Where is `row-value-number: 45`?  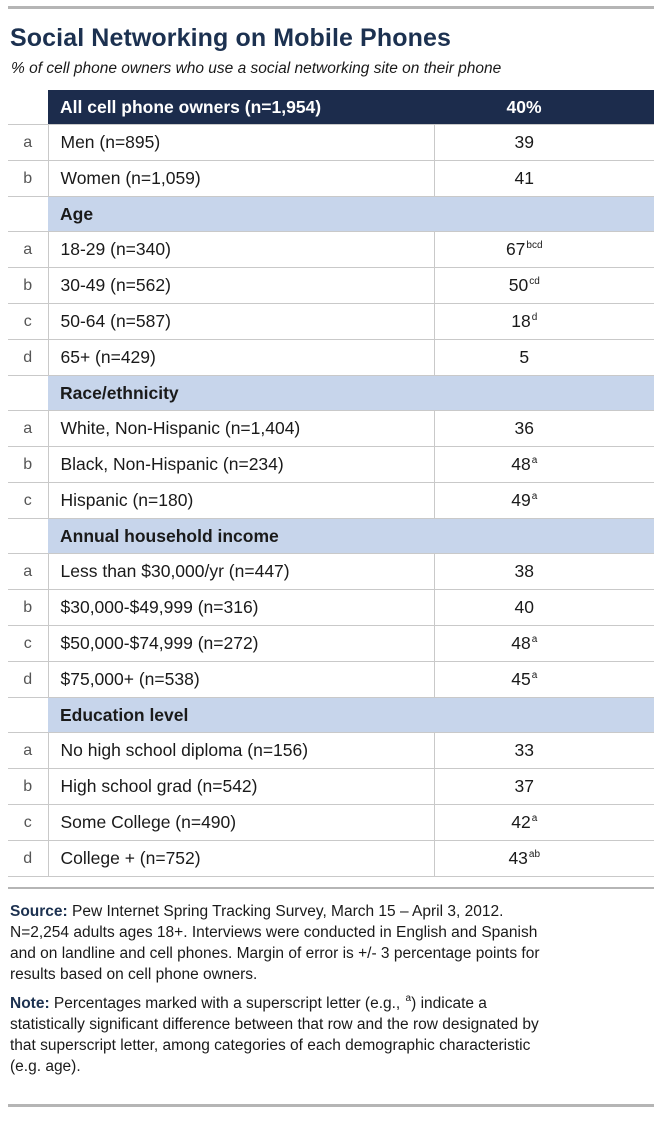 row-value-number: 45 is located at coordinates (521, 679).